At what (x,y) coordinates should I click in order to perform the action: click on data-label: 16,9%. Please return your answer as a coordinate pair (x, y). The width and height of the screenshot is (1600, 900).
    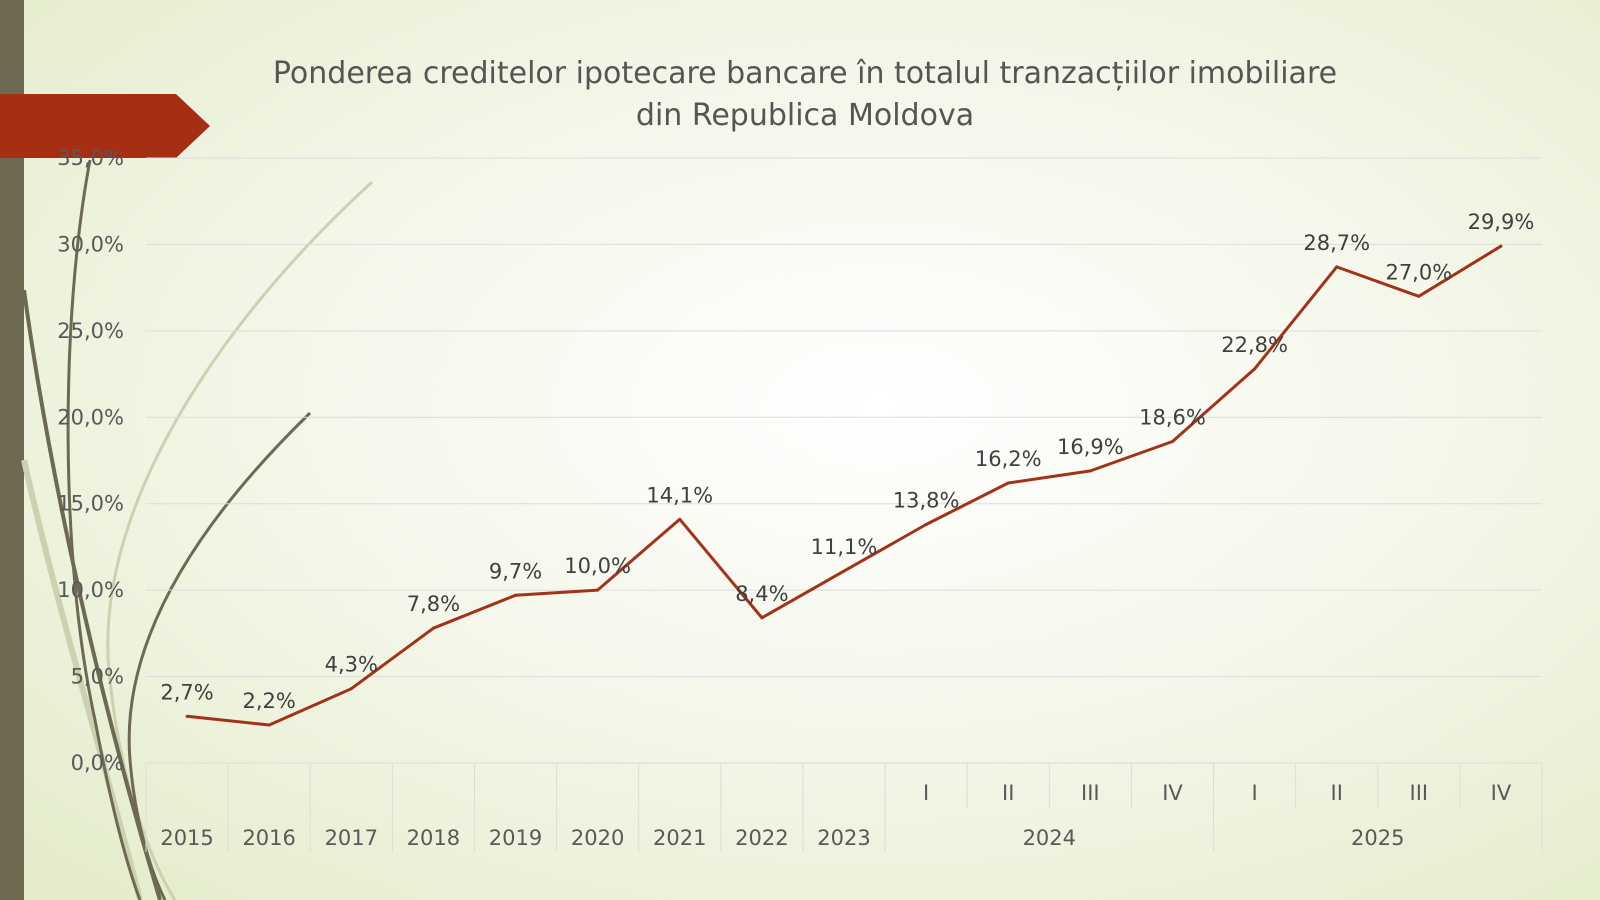
    Looking at the image, I should click on (1090, 447).